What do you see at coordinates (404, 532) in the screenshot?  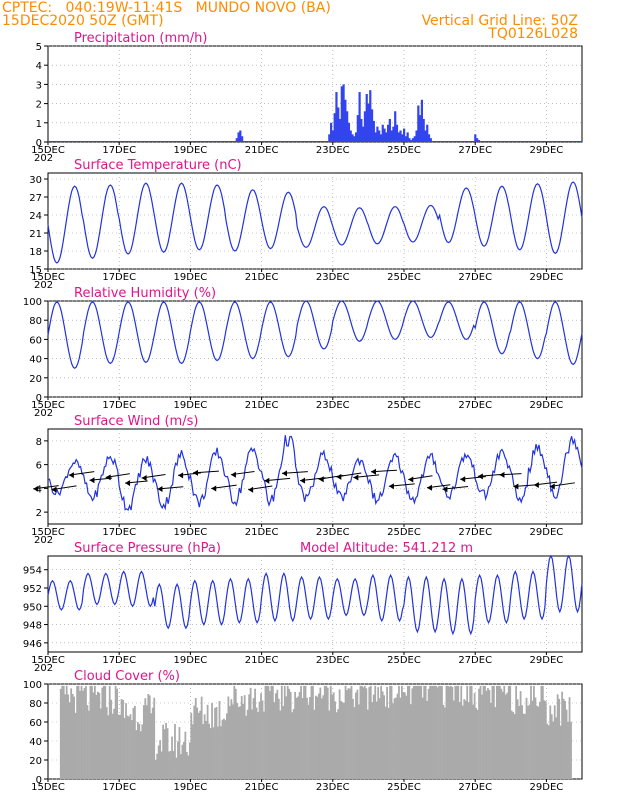 I see `wind-xtick-label: 25DEC` at bounding box center [404, 532].